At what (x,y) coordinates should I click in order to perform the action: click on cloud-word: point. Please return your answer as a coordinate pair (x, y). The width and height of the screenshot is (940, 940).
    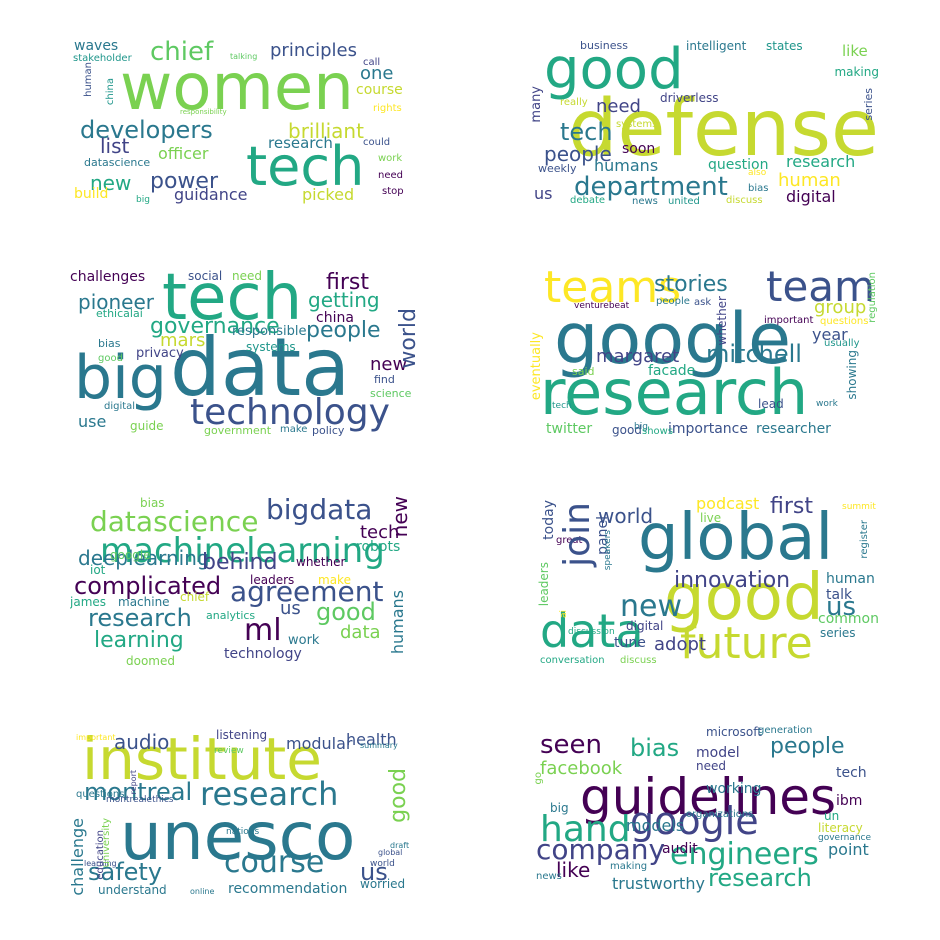
    Looking at the image, I should click on (848, 849).